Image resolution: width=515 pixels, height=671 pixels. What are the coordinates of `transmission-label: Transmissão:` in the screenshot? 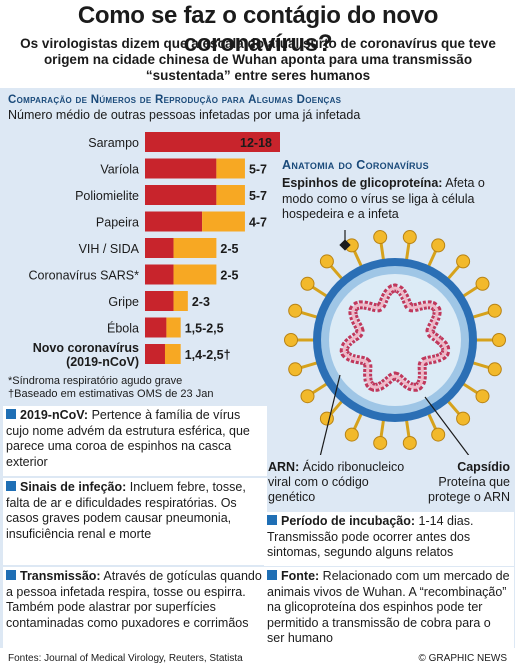 It's located at (60, 576).